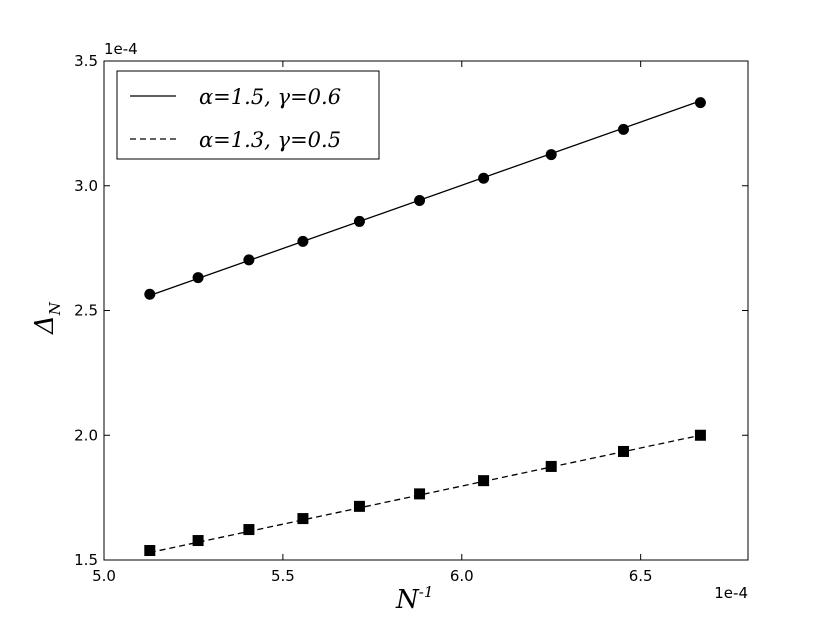 The height and width of the screenshot is (623, 830). I want to click on x-tick-label: 6.0, so click(462, 576).